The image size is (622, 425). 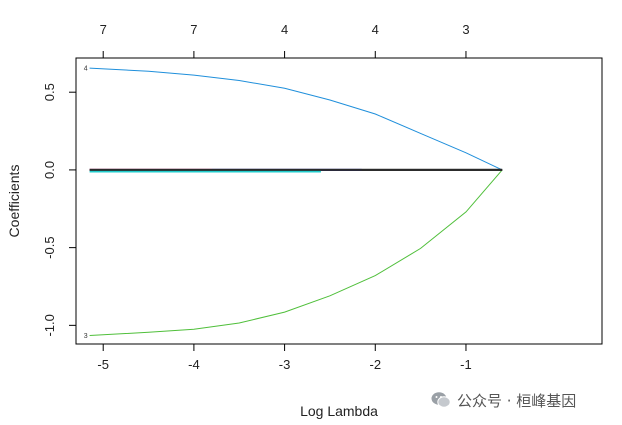 I want to click on y-axis-title: Coefficients, so click(x=14, y=201).